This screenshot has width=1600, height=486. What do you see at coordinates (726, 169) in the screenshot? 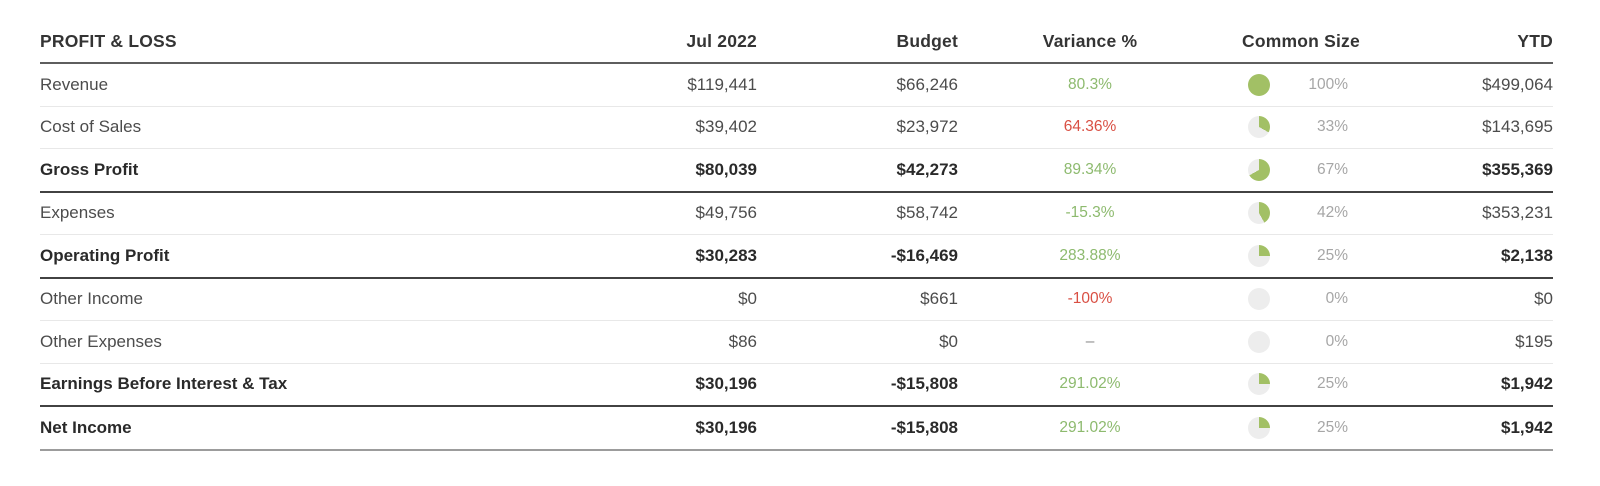
I see `period-value: $80,039` at bounding box center [726, 169].